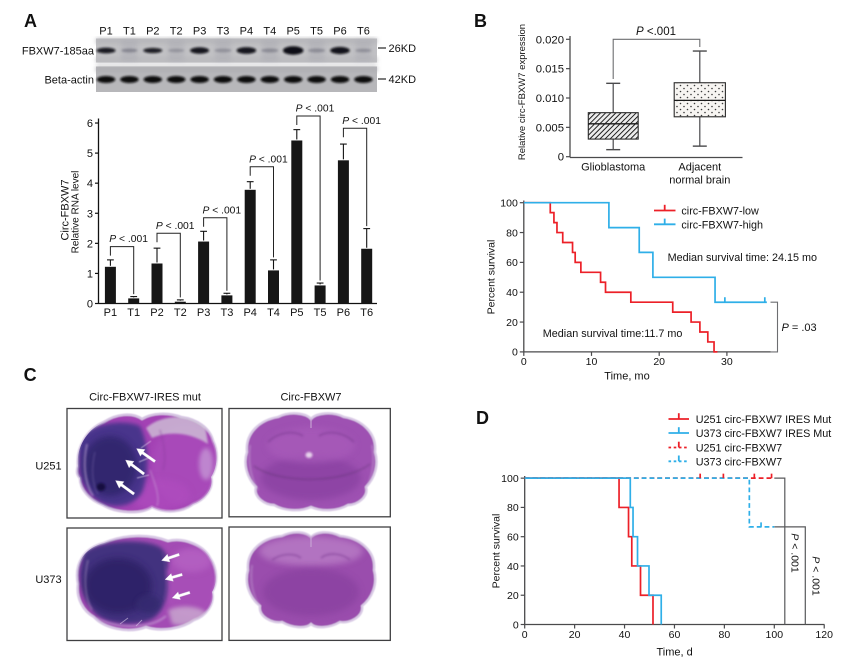 This screenshot has width=849, height=672. What do you see at coordinates (799, 328) in the screenshot?
I see `svg-text: P = .03` at bounding box center [799, 328].